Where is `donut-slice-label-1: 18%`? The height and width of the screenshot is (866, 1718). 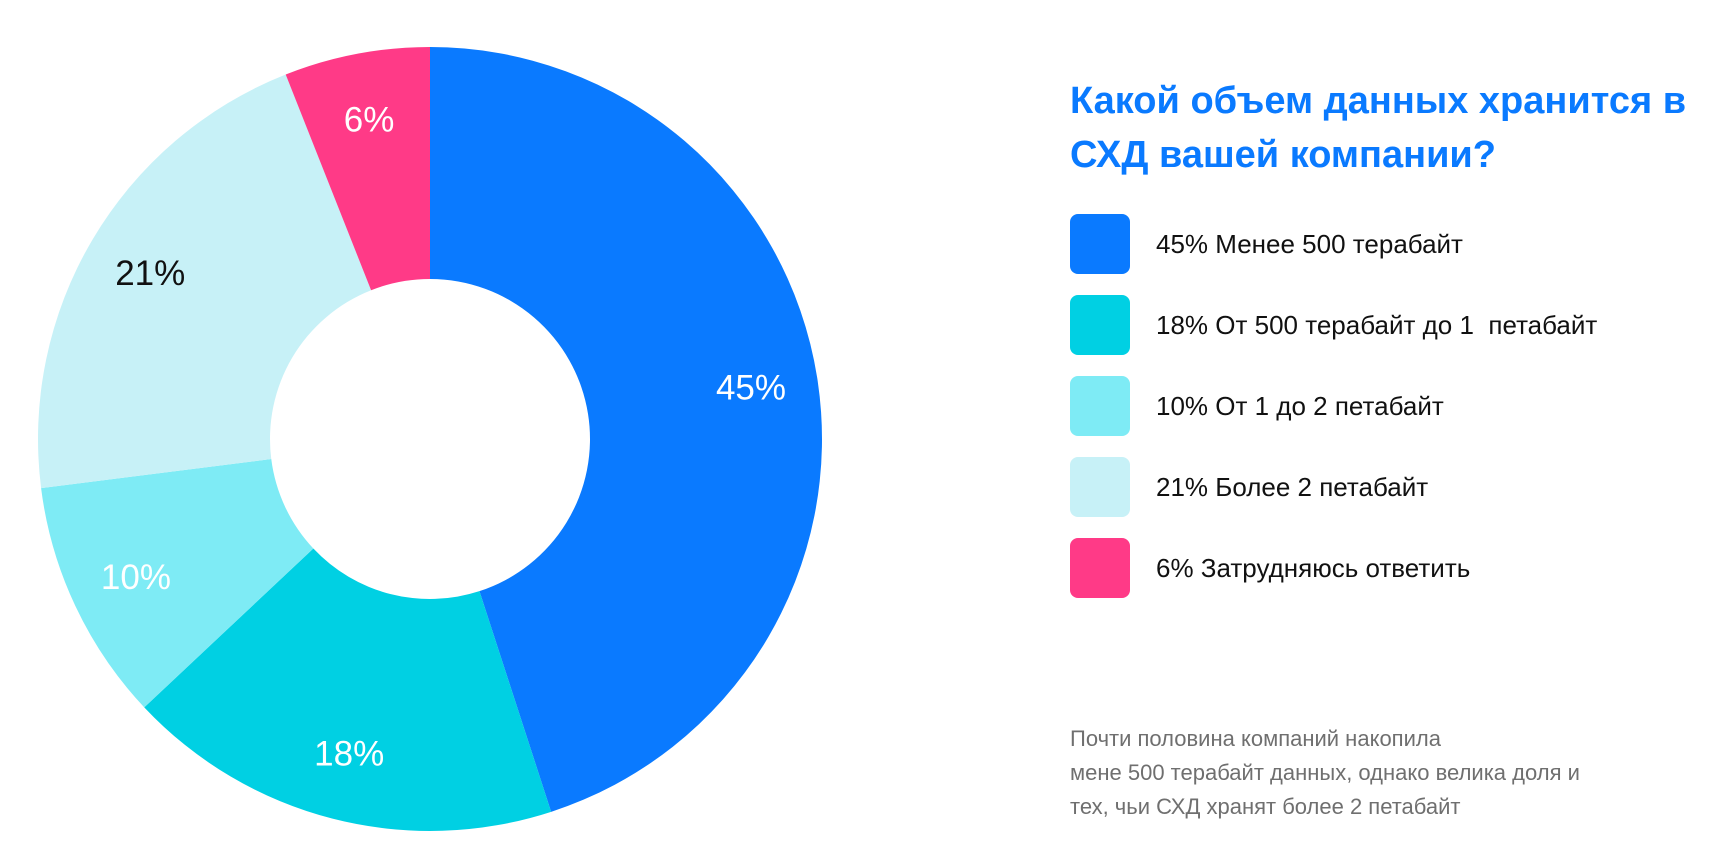
donut-slice-label-1: 18% is located at coordinates (349, 753).